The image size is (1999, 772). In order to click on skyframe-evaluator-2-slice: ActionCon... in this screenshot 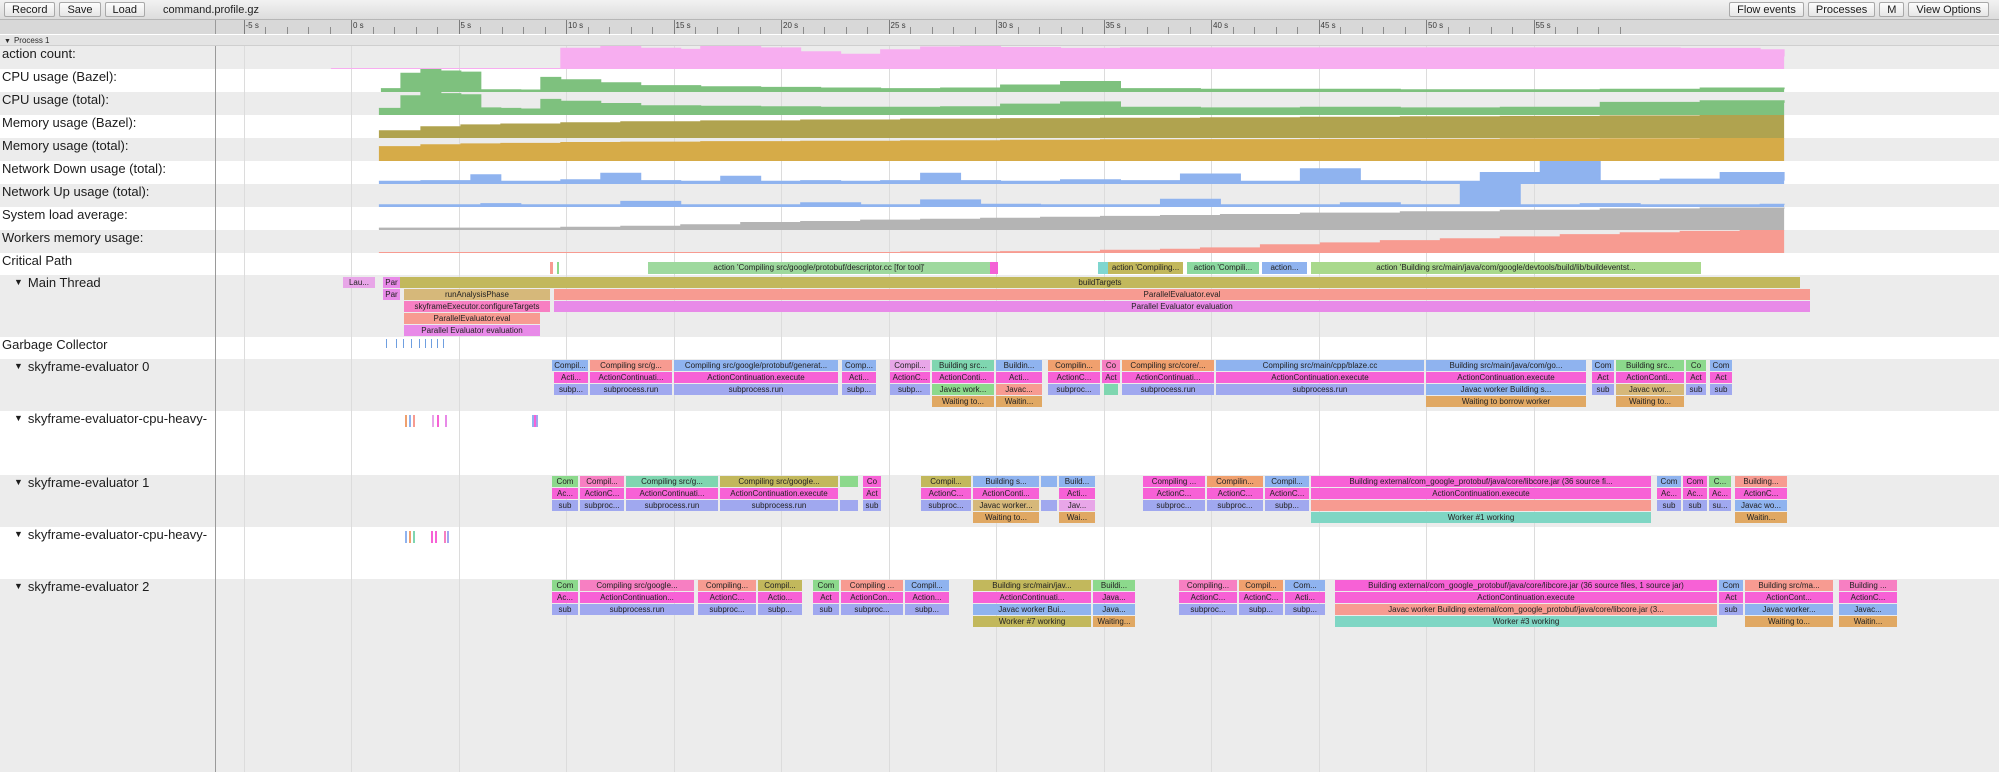, I will do `click(872, 597)`.